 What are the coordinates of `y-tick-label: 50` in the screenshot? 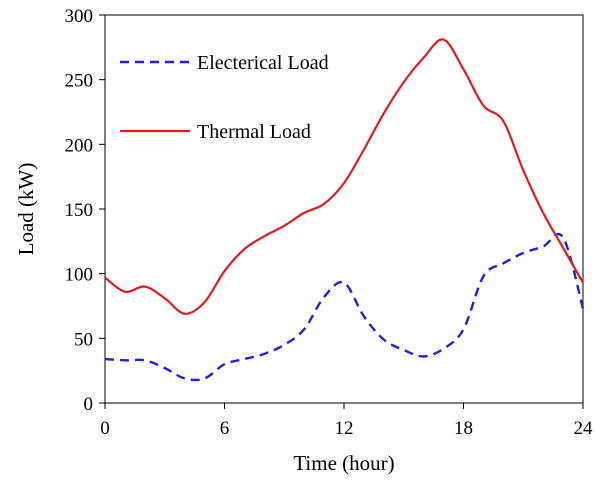 It's located at (83, 339).